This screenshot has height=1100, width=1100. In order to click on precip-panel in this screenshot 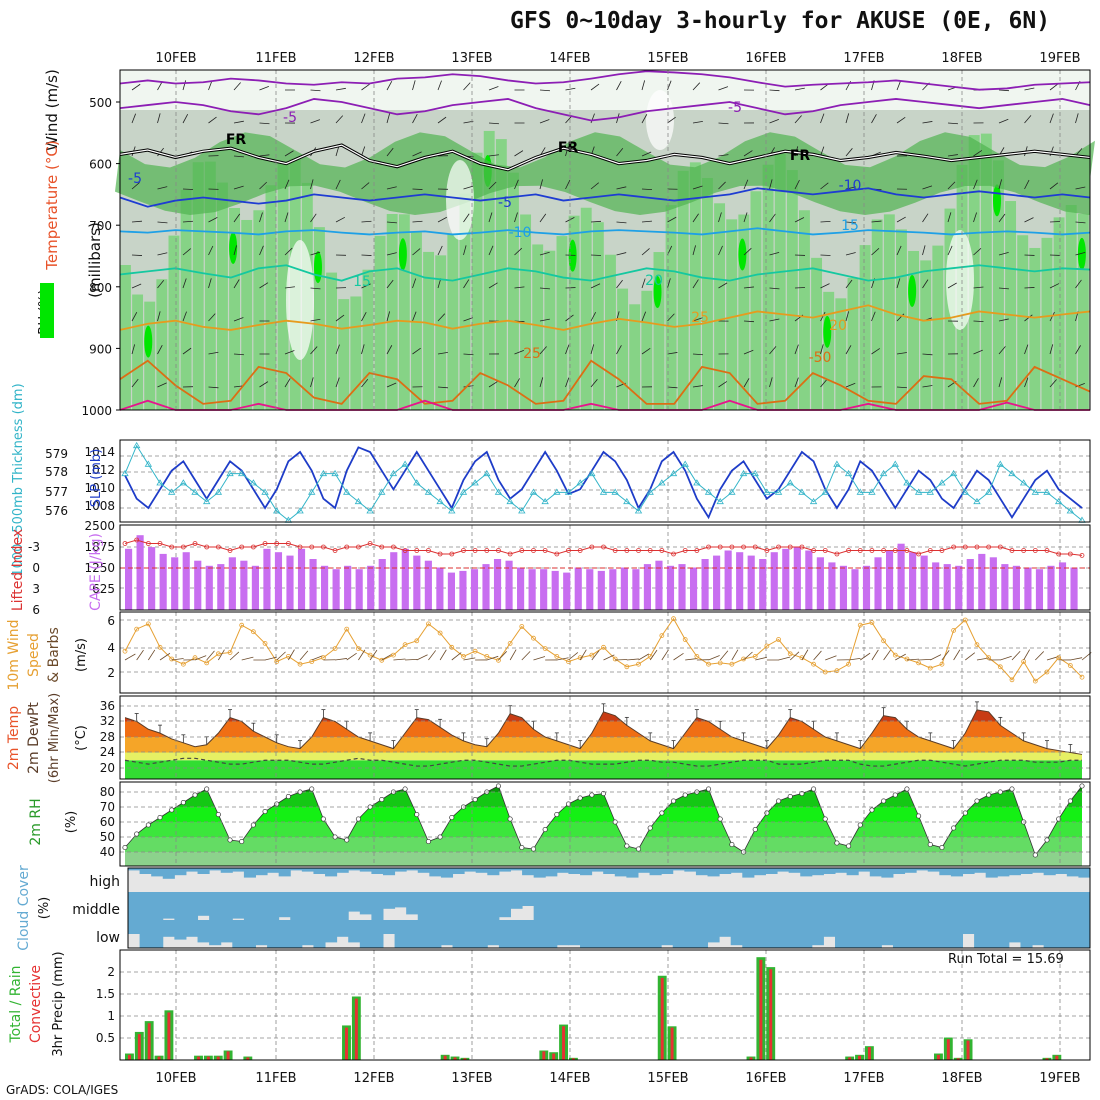, I will do `click(605, 1005)`.